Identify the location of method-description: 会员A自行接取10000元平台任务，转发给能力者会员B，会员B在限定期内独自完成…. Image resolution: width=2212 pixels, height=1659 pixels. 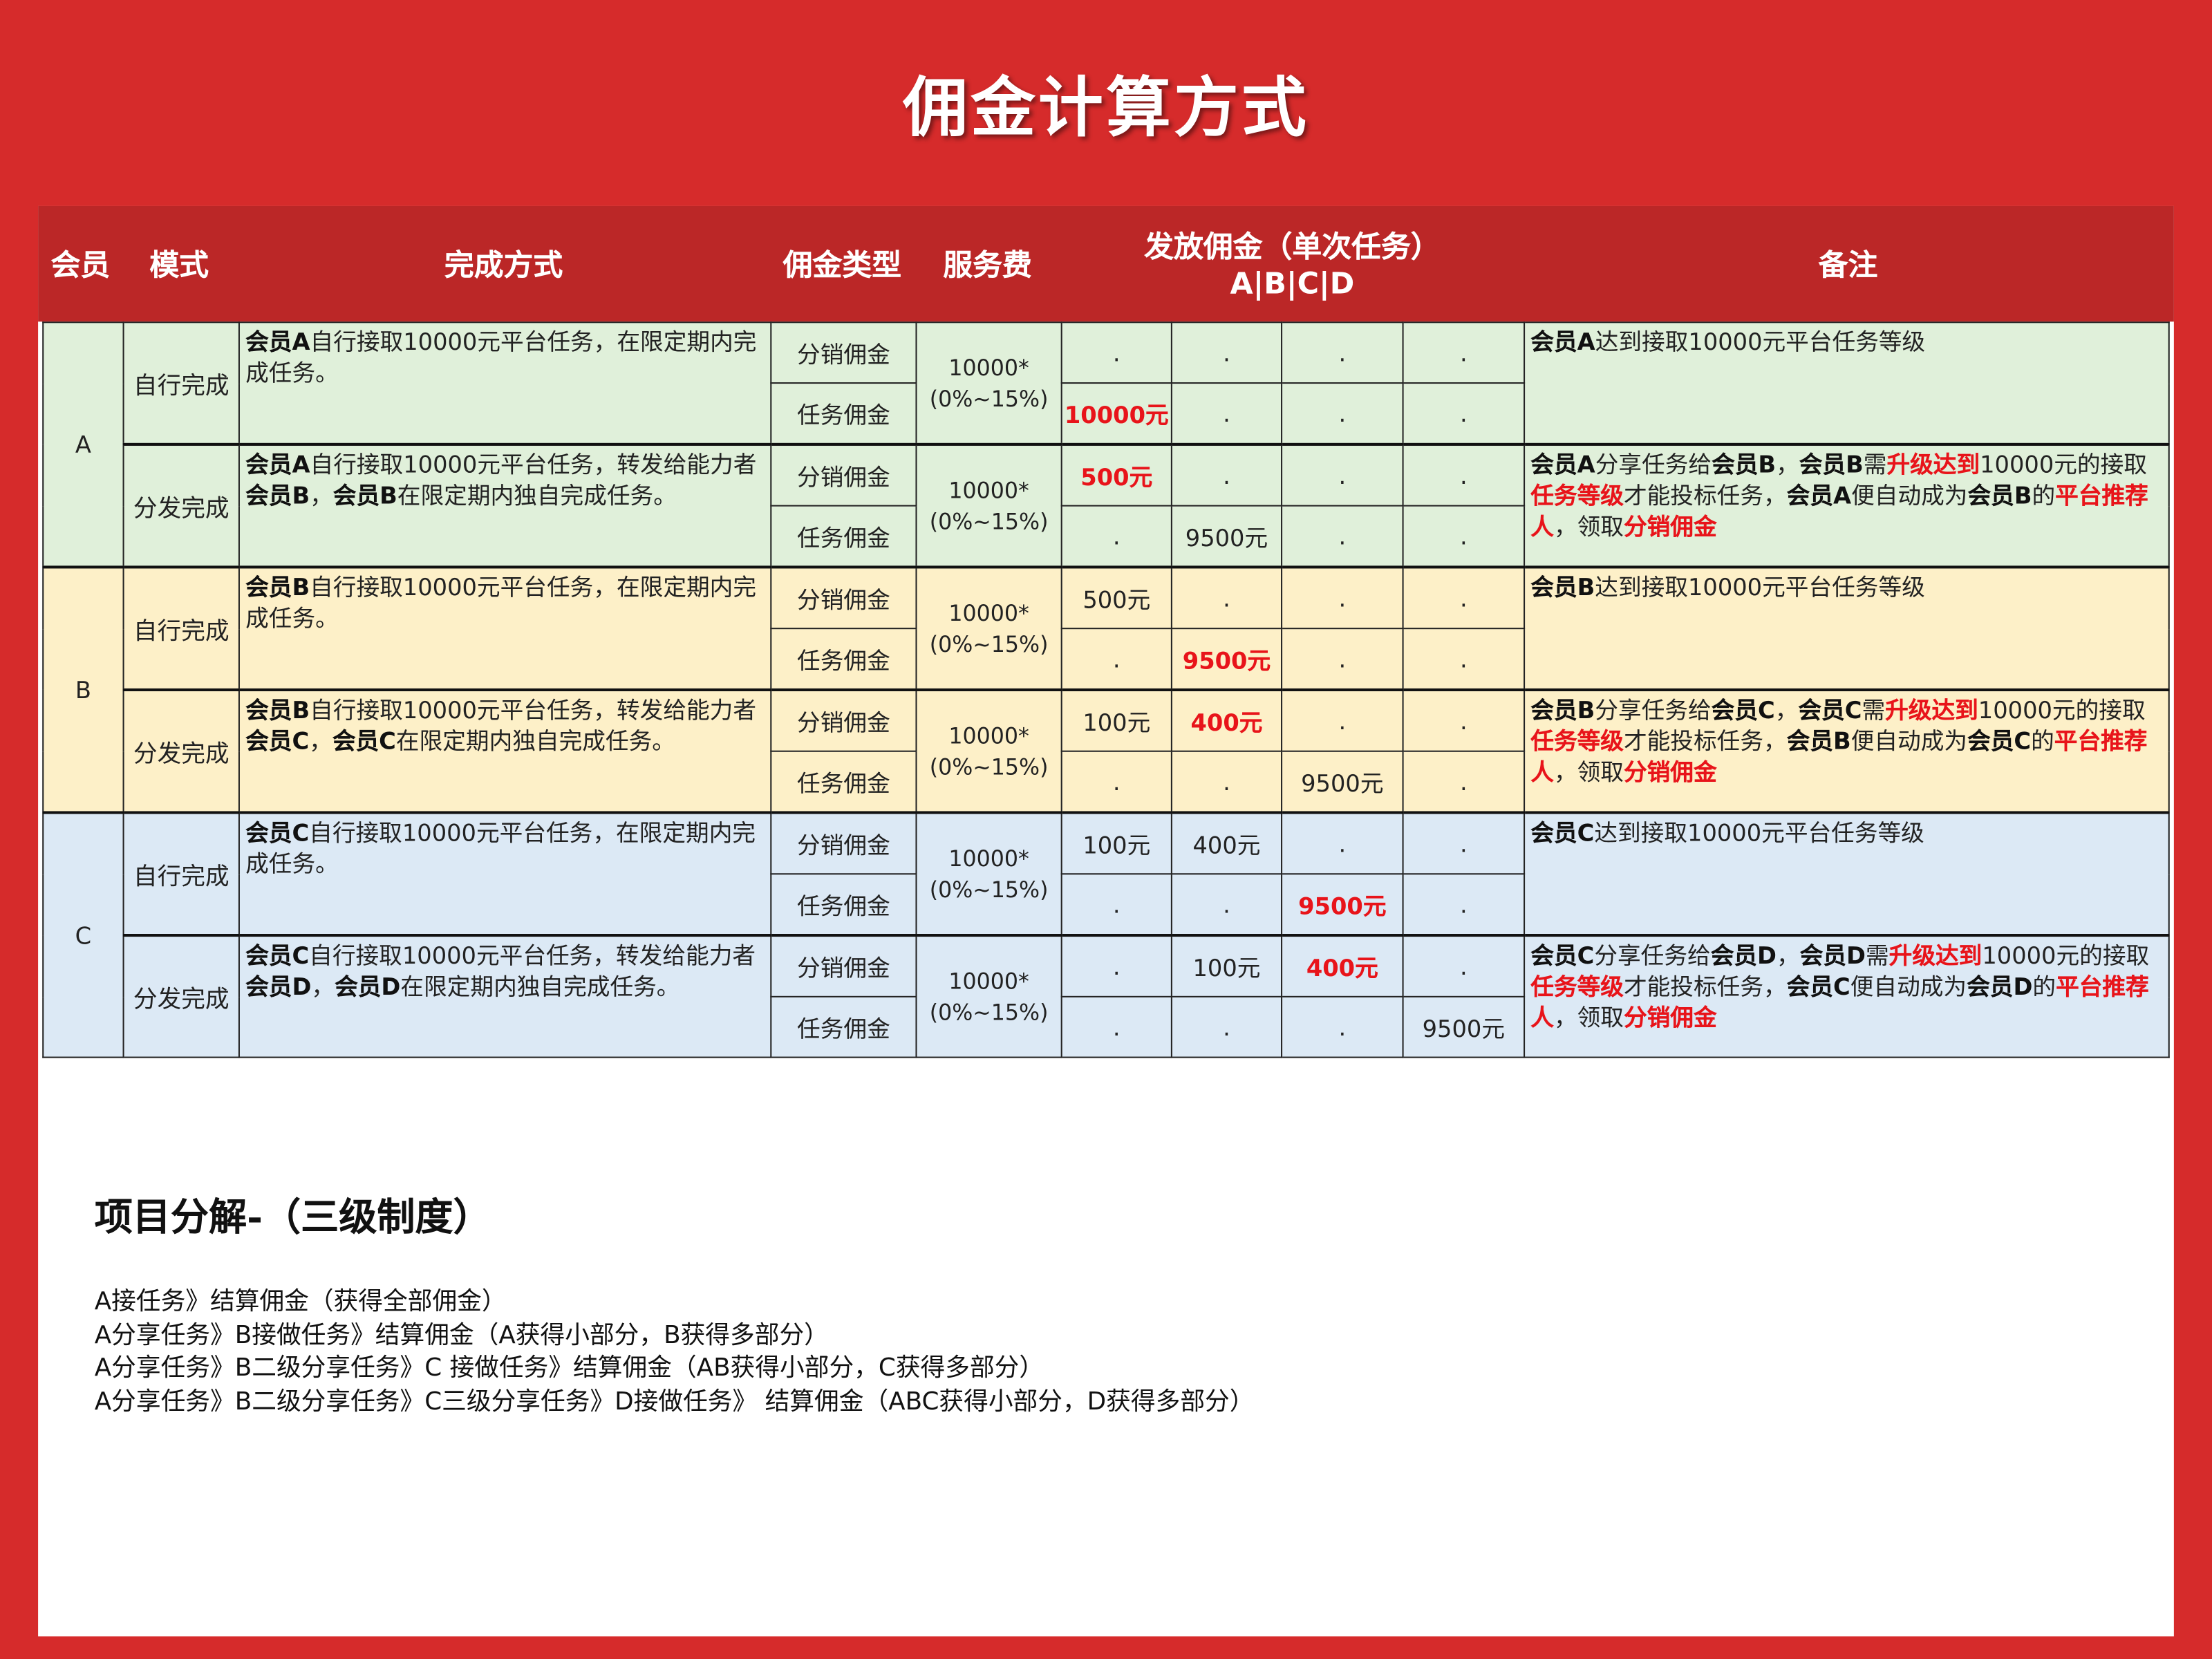
(505, 505).